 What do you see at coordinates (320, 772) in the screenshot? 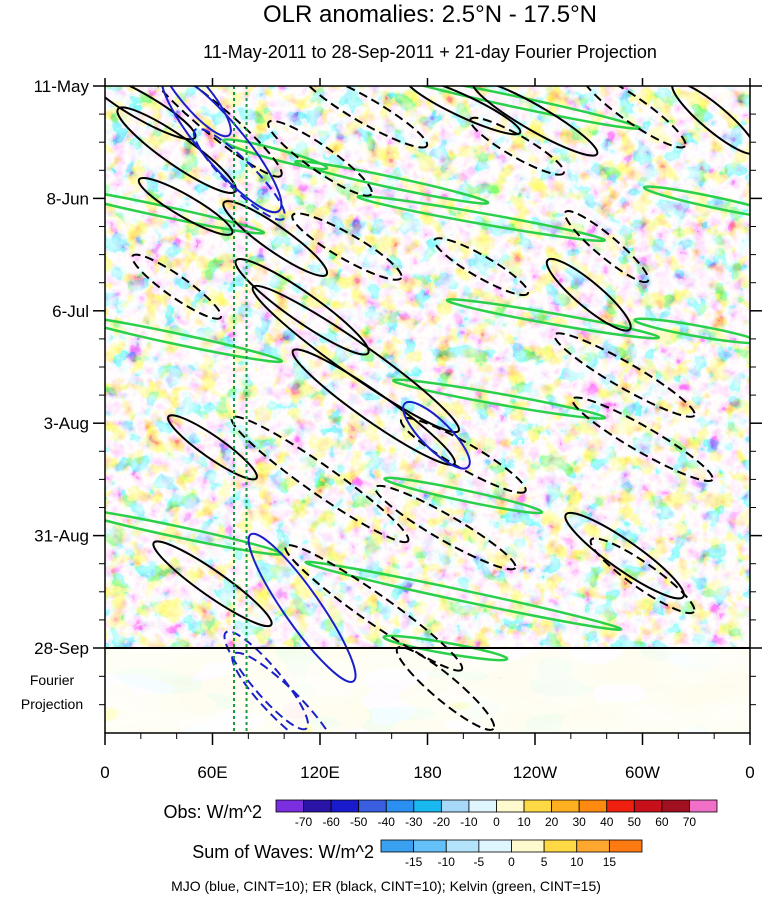
I see `x-tick-label-2: 120E` at bounding box center [320, 772].